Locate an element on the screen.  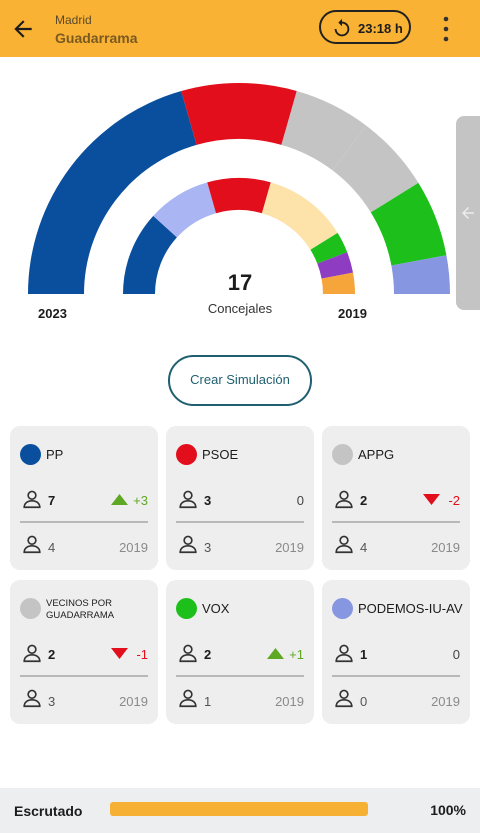
party-card: APPG 2 -2 4 2019 is located at coordinates (396, 498).